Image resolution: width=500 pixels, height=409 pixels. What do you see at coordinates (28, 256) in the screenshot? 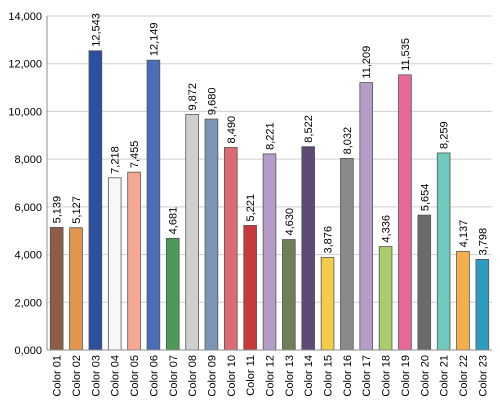
I see `y-tick-label: 4,000` at bounding box center [28, 256].